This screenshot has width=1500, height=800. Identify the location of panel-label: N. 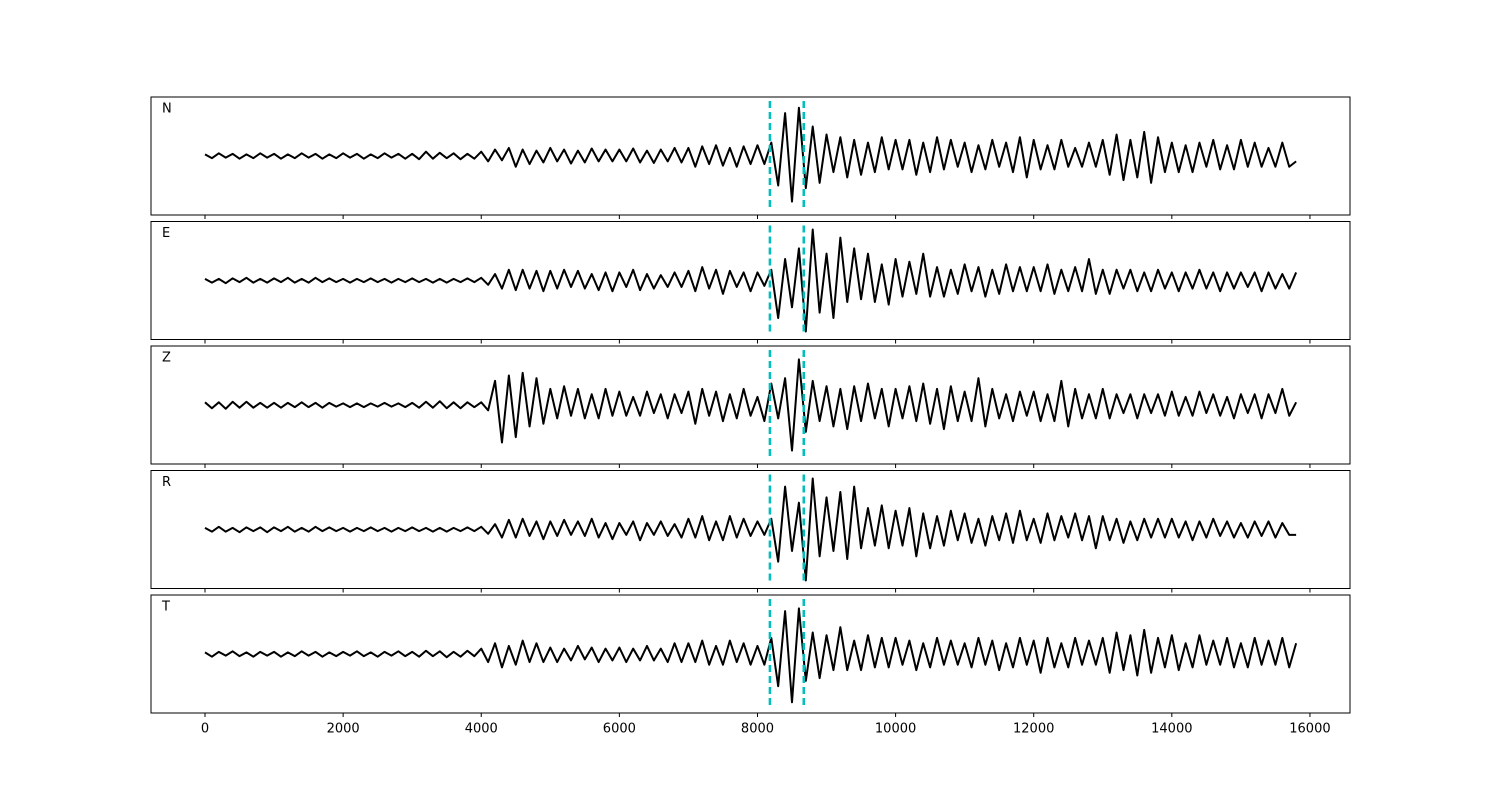
(167, 109).